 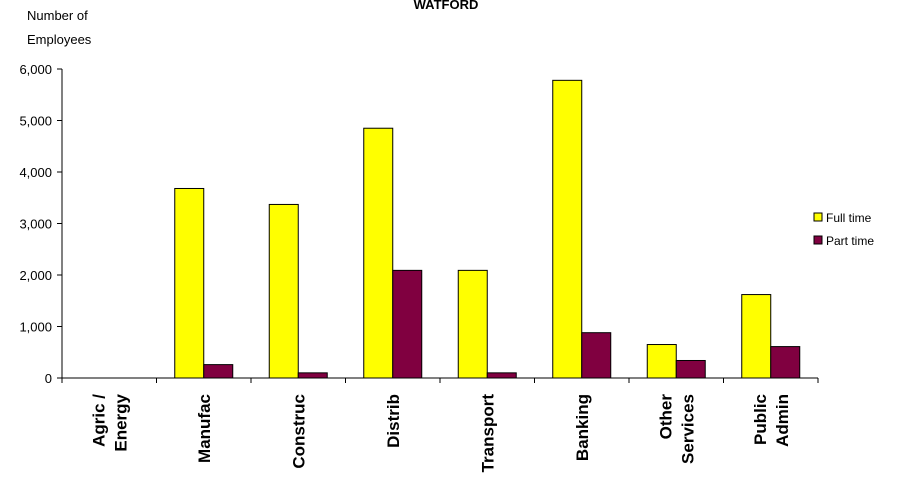 I want to click on y-tick-label: 6,000, so click(x=35, y=69).